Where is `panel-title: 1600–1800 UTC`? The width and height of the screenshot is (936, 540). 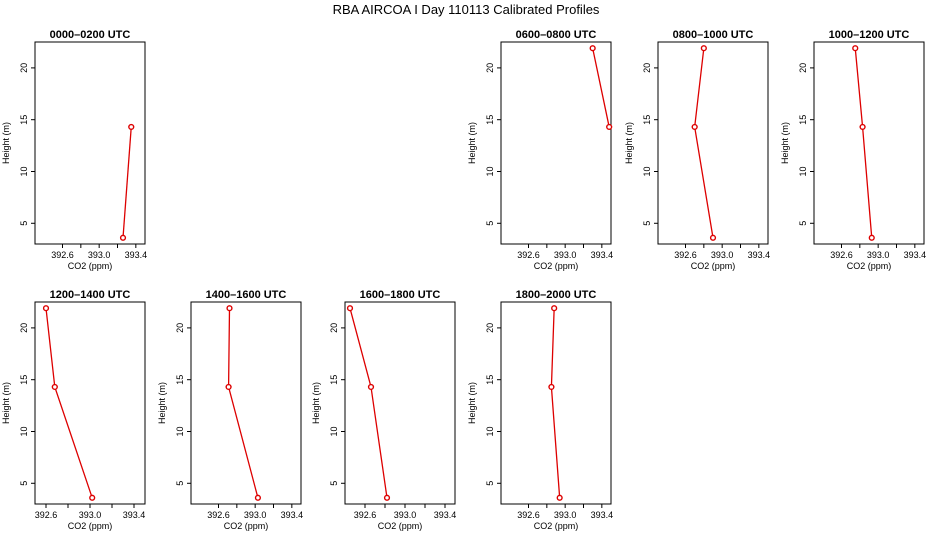
panel-title: 1600–1800 UTC is located at coordinates (400, 295).